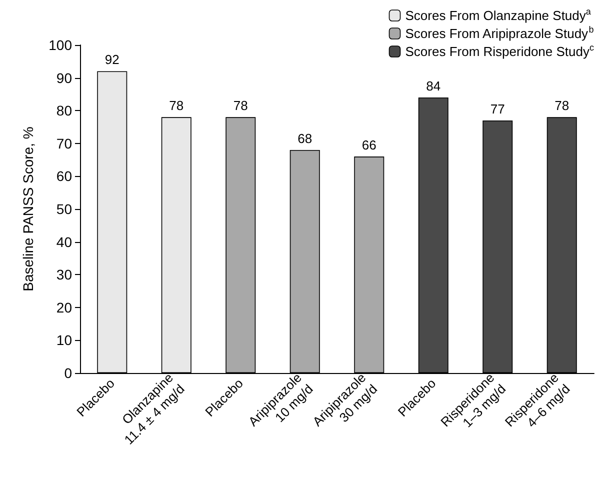  Describe the element at coordinates (64, 110) in the screenshot. I see `y-tick-label: 80` at that location.